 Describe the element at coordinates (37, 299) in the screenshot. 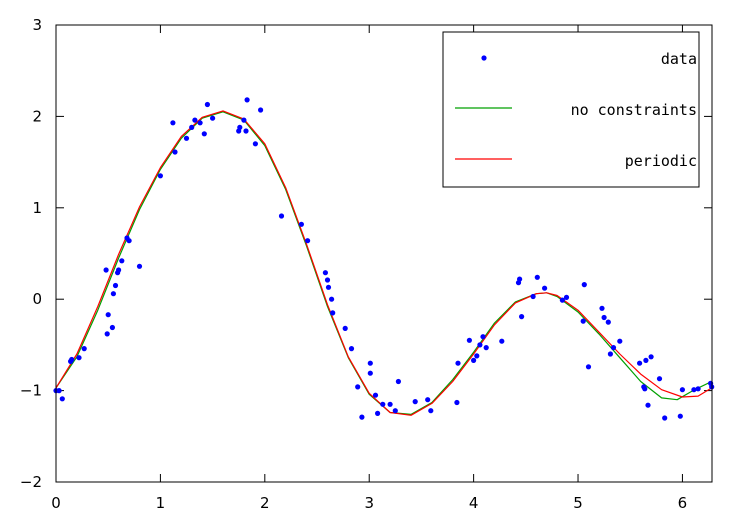

I see `y-tick-label: 0` at that location.